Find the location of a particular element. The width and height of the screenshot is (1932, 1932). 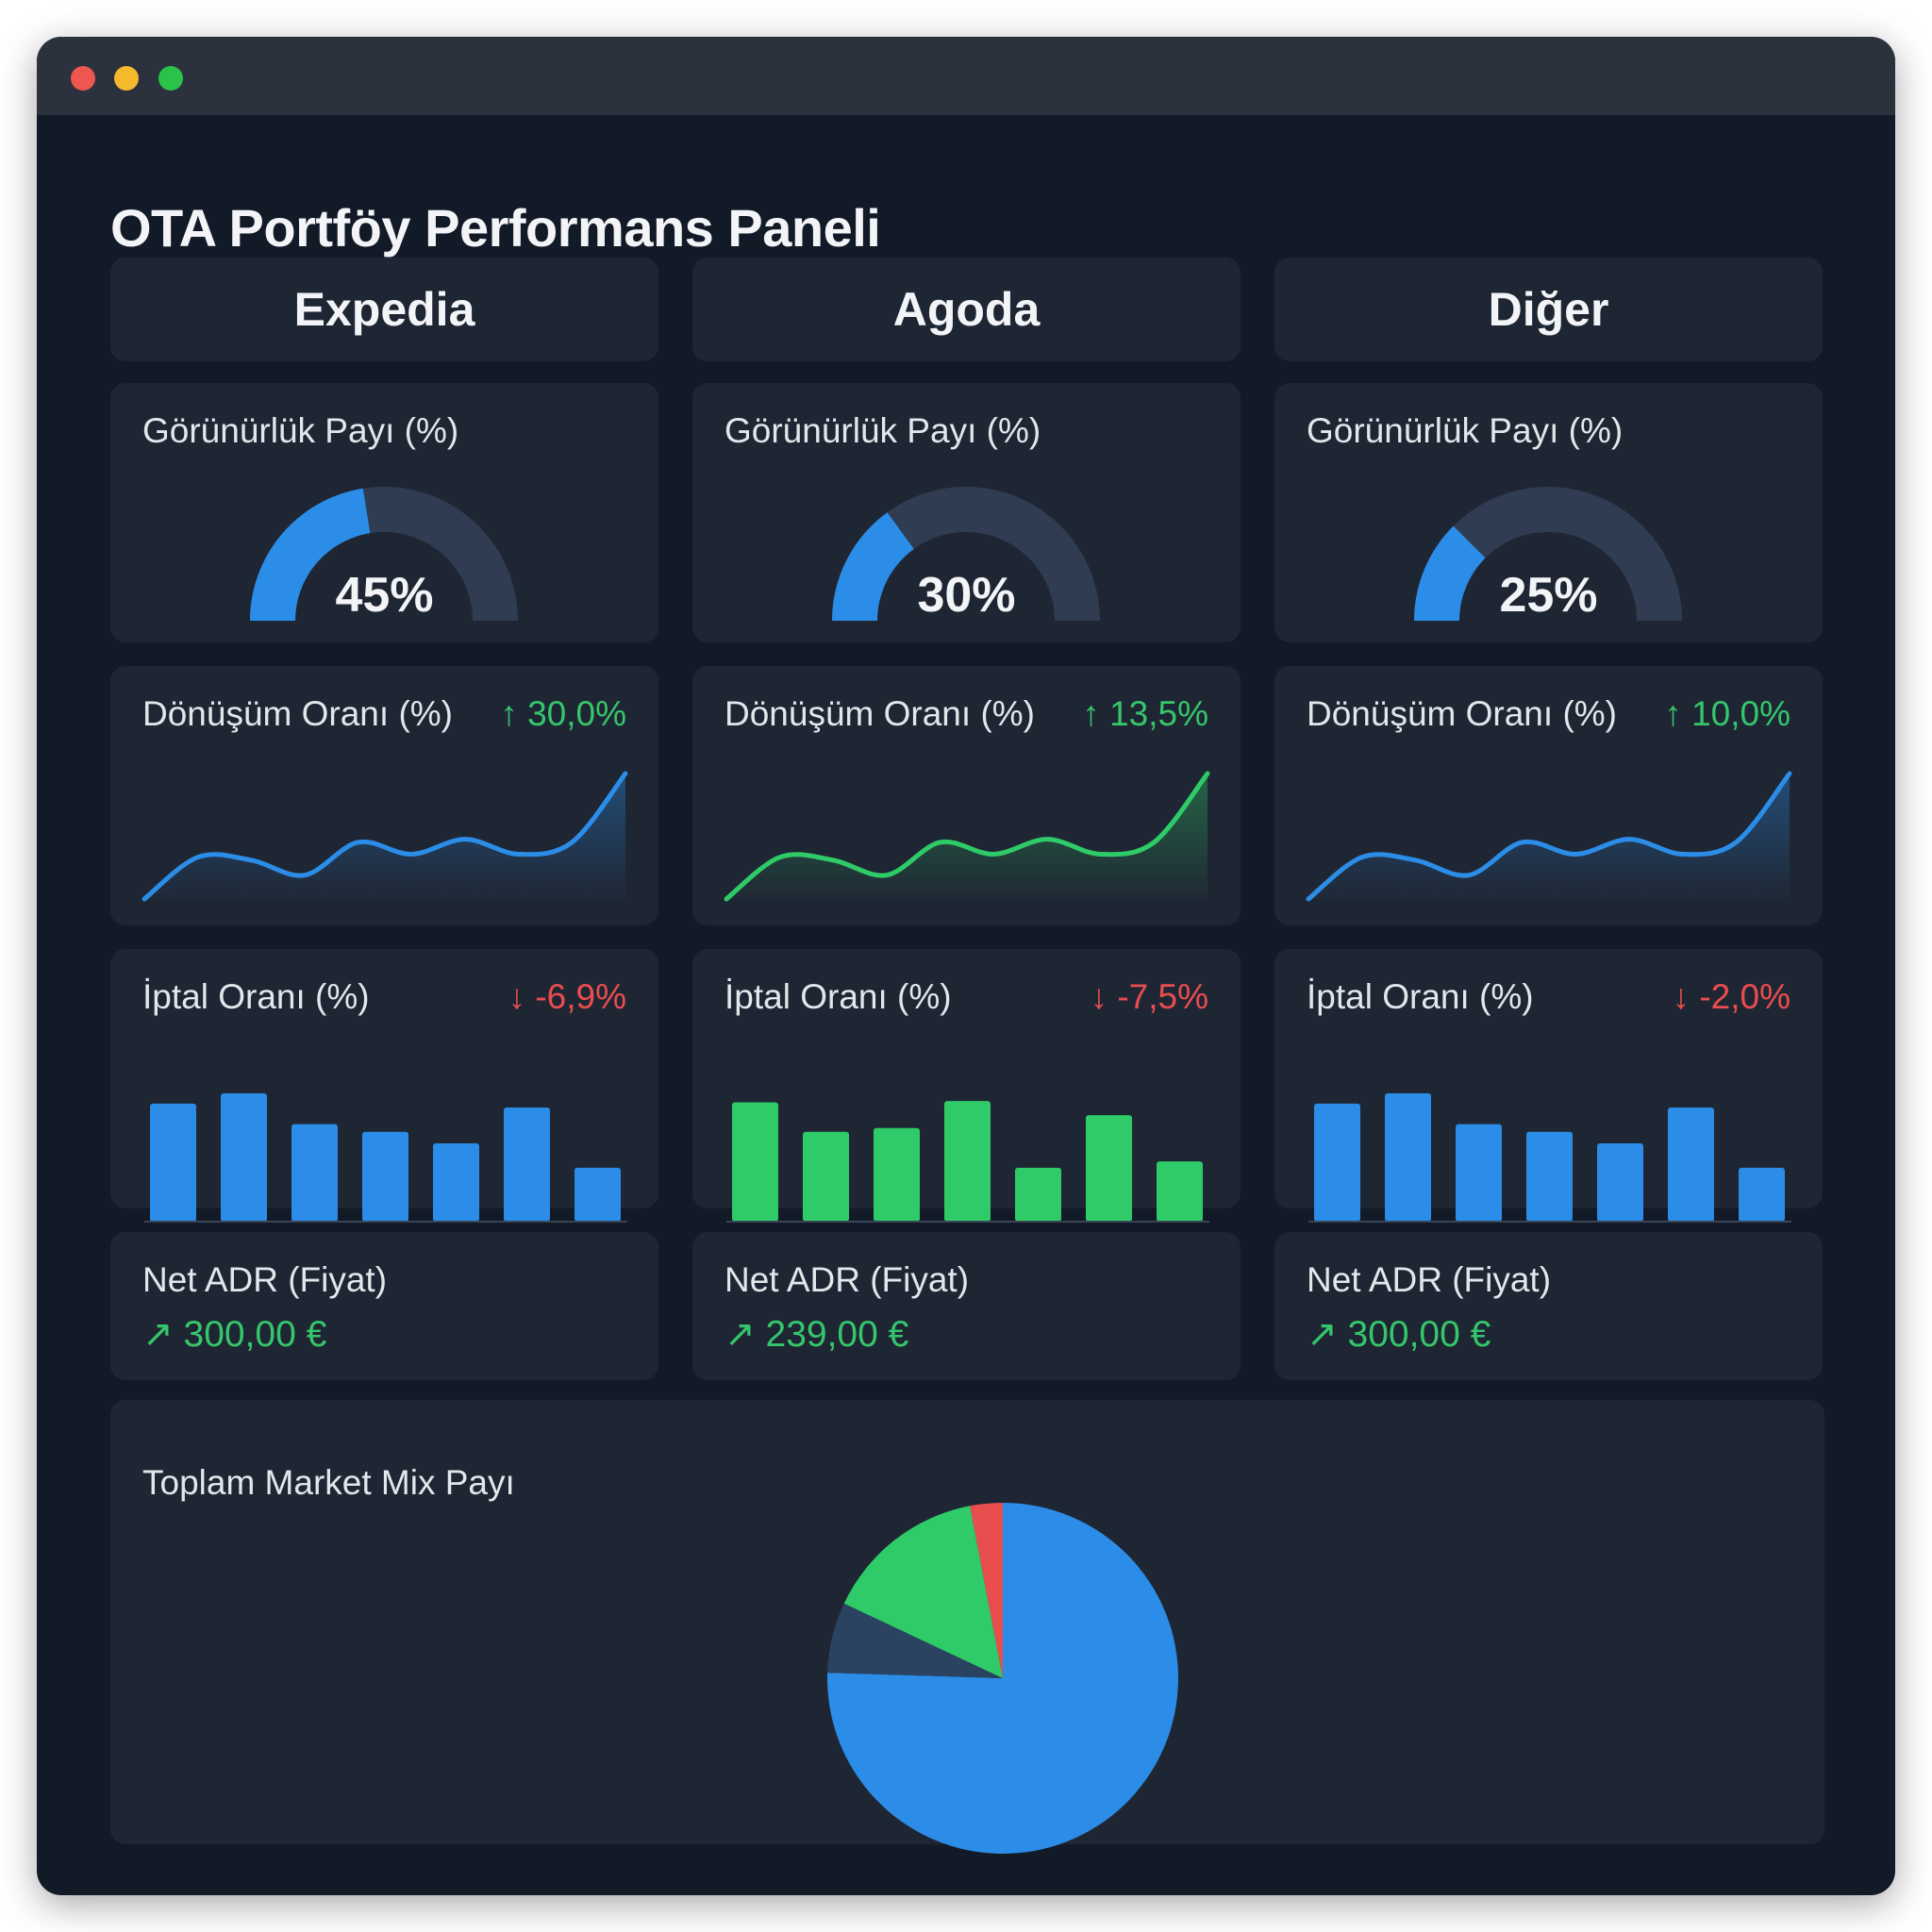

conversion-change: 13,5% is located at coordinates (1158, 714).